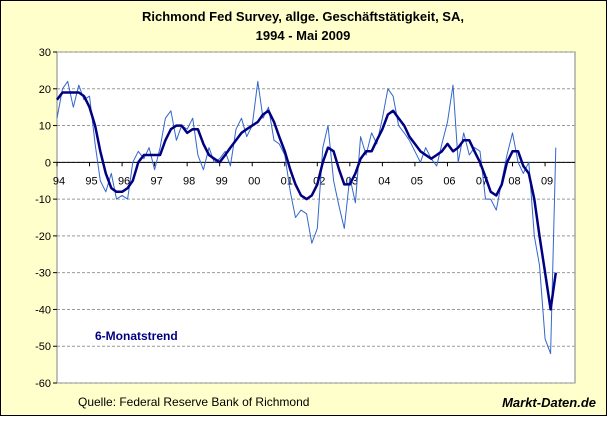  I want to click on y-tick-label: 0, so click(48, 163).